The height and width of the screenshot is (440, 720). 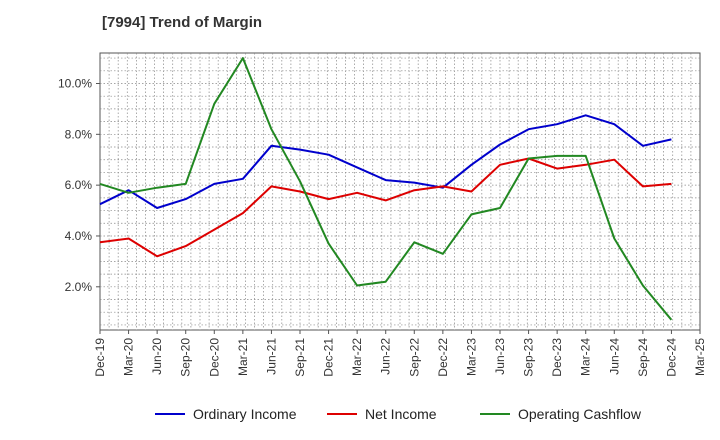 What do you see at coordinates (586, 357) in the screenshot?
I see `x-tick-label: Mar-24` at bounding box center [586, 357].